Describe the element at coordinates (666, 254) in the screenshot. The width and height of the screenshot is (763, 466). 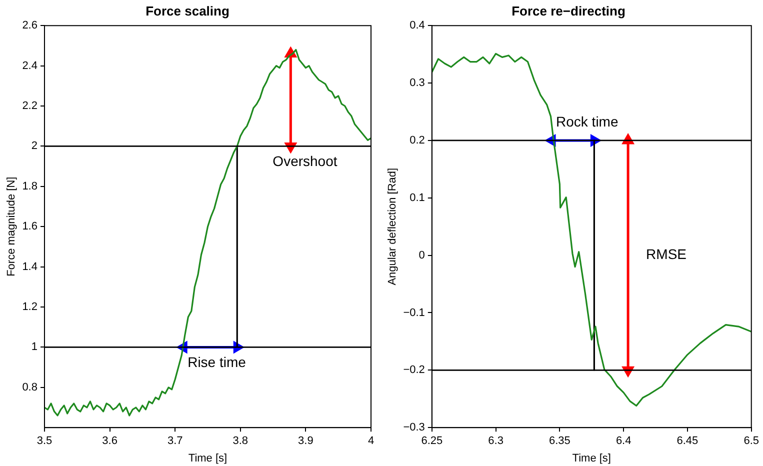
I see `annotation: RMSE` at that location.